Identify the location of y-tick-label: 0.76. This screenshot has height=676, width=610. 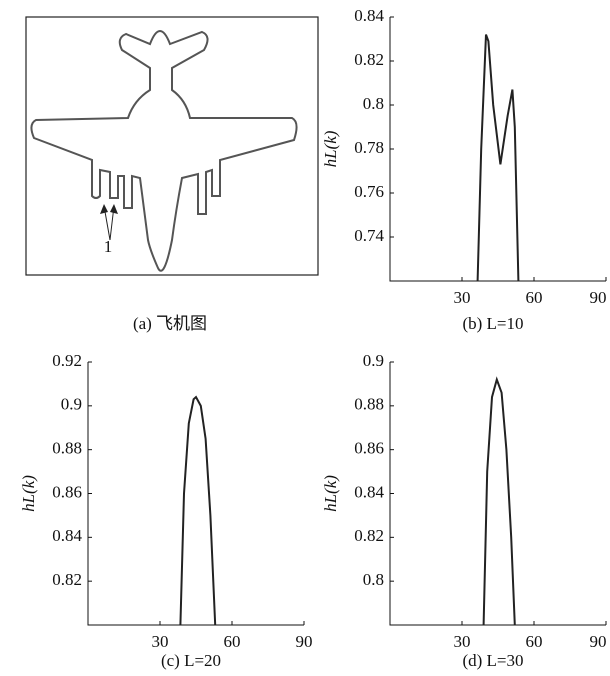
(369, 191).